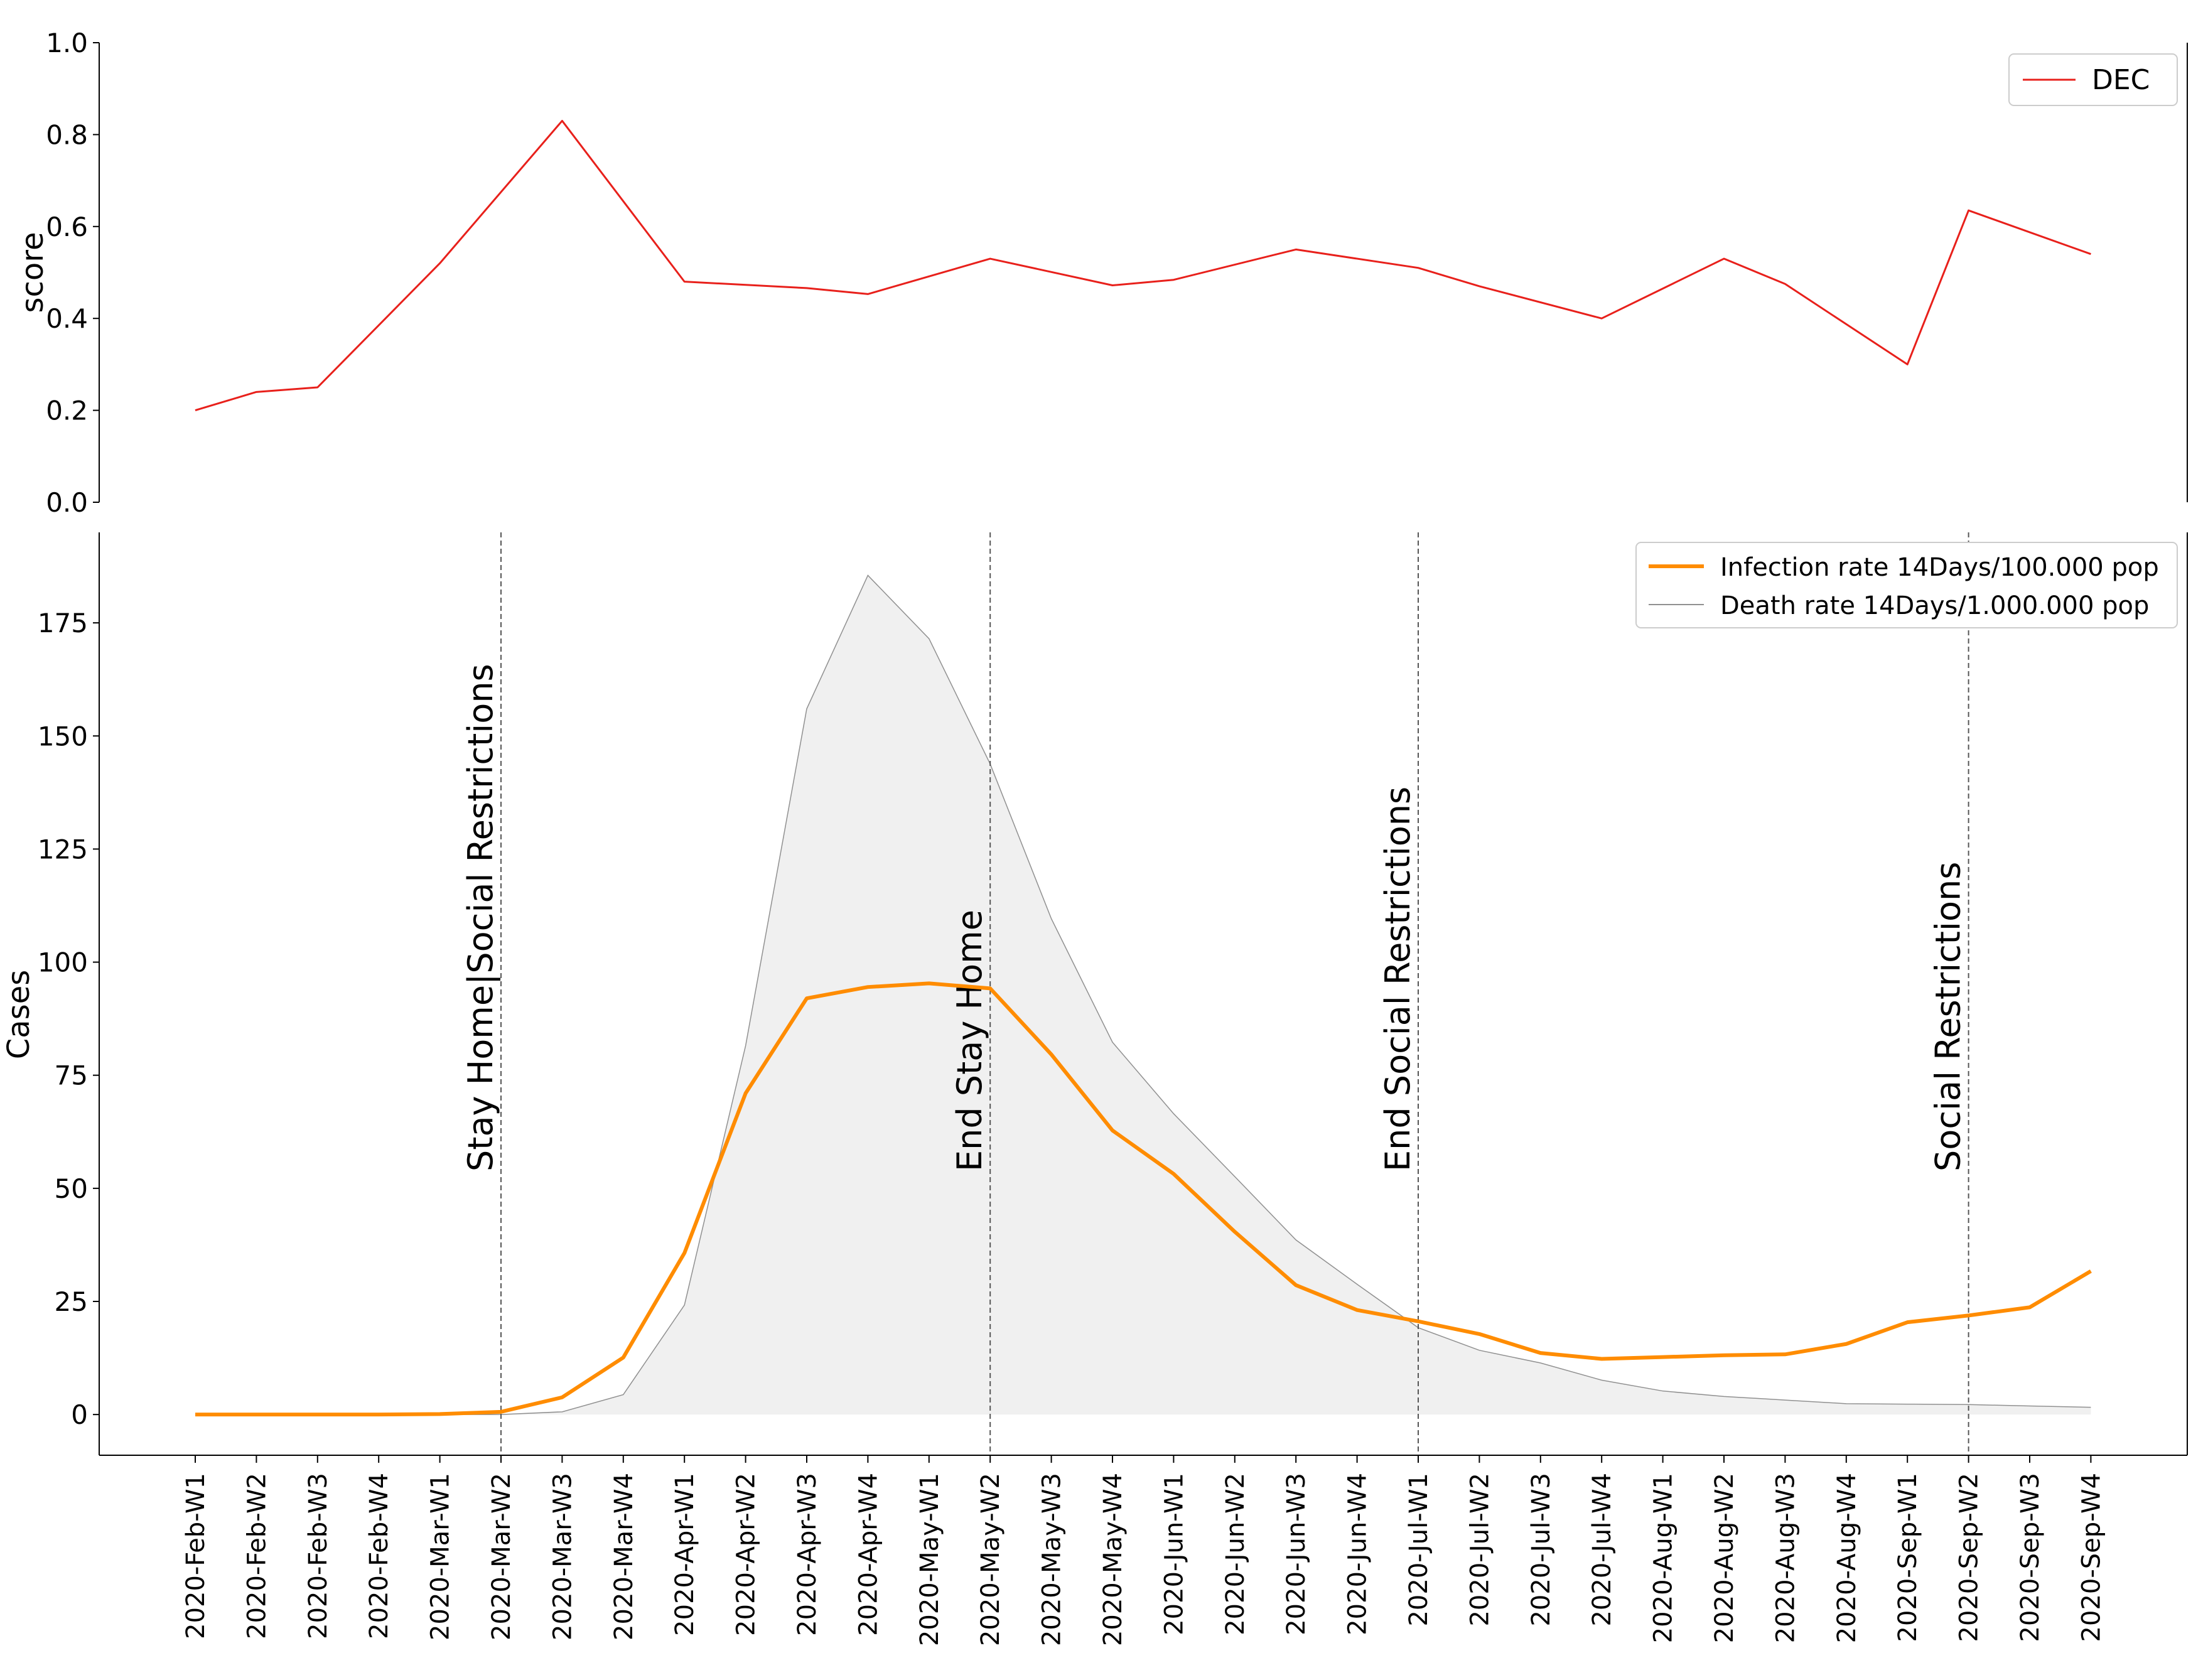 Image resolution: width=2208 pixels, height=1680 pixels. What do you see at coordinates (319, 1556) in the screenshot?
I see `x-tick-label: 2020-Feb-W3` at bounding box center [319, 1556].